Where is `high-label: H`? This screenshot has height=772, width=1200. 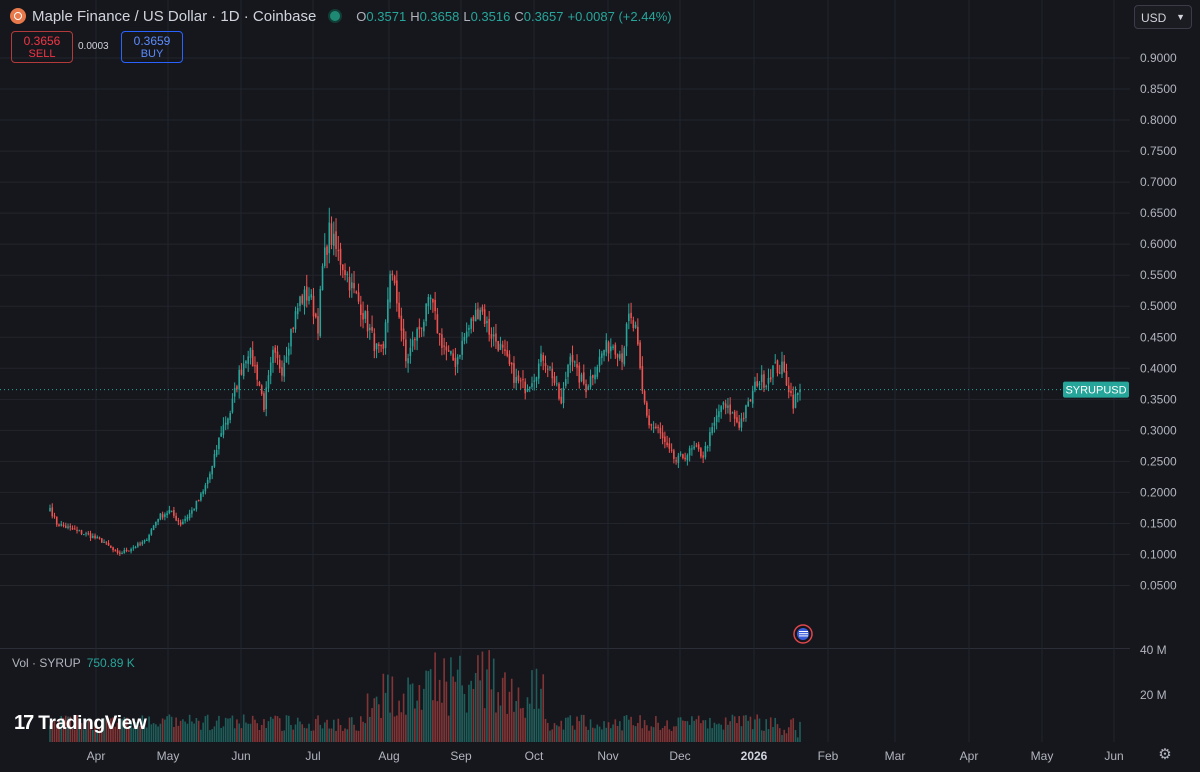 high-label: H is located at coordinates (415, 16).